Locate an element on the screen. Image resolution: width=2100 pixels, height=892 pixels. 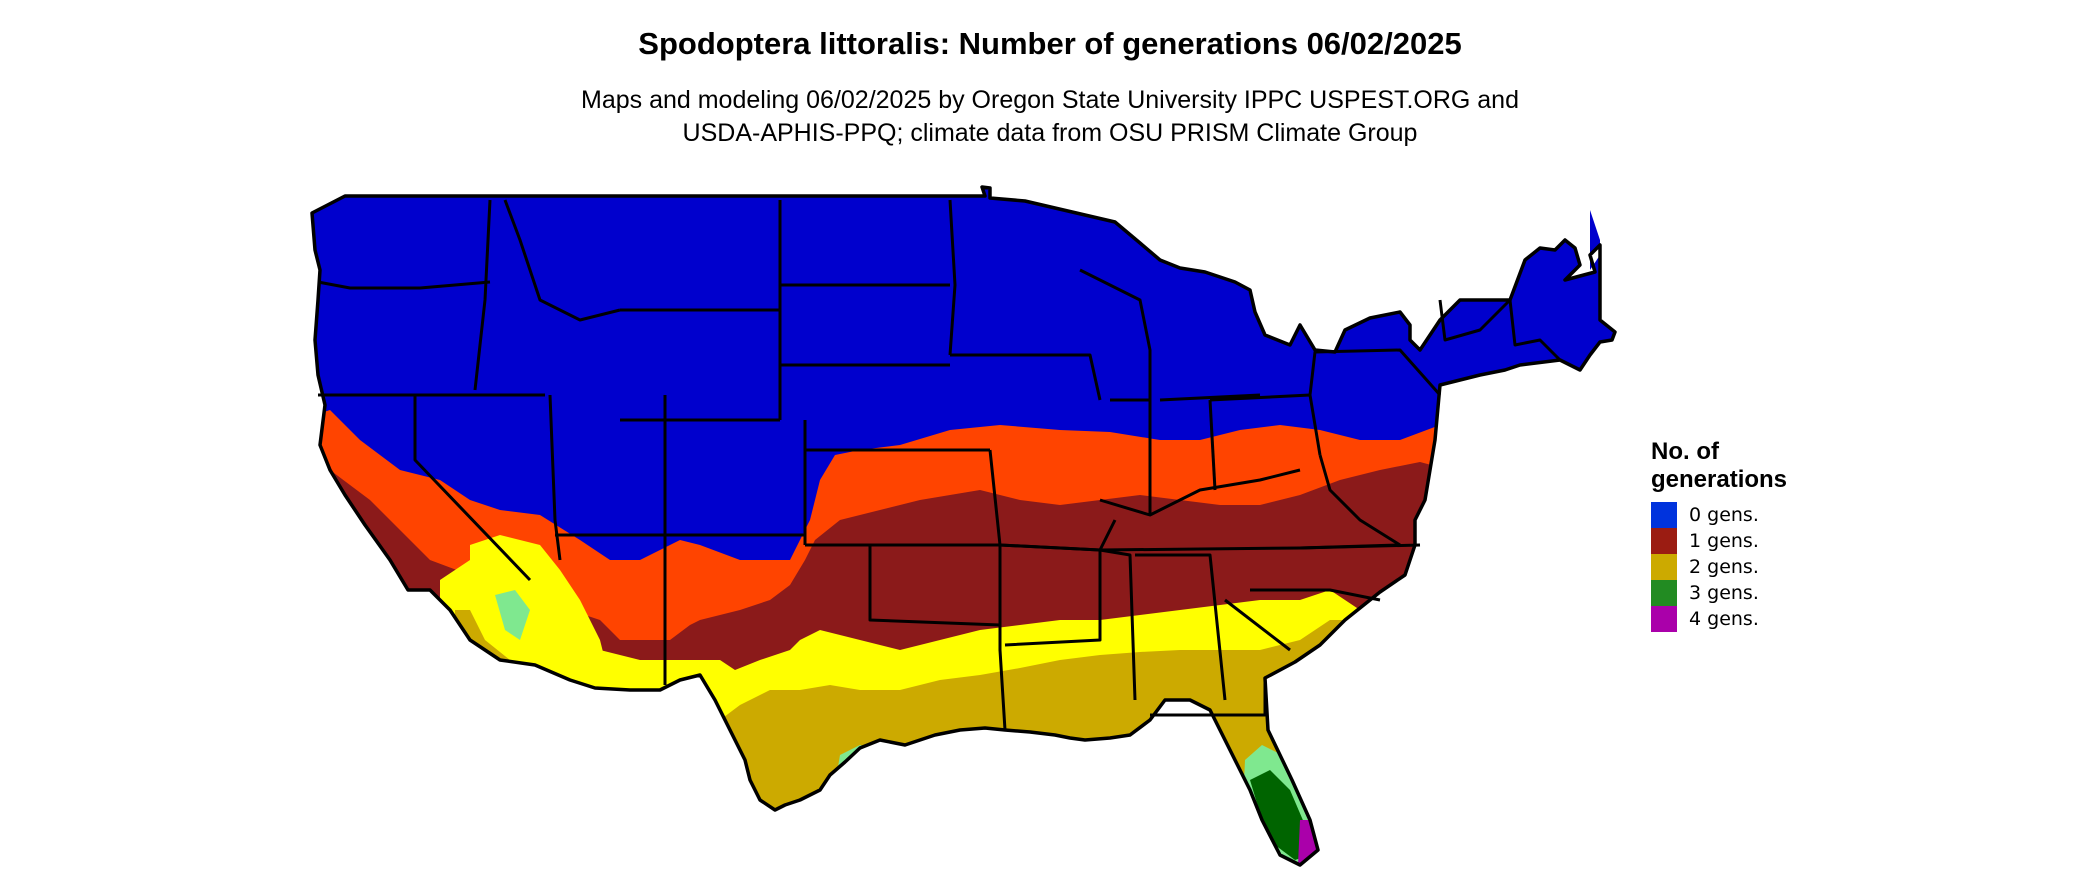
border-mi-south is located at coordinates (1210, 397).